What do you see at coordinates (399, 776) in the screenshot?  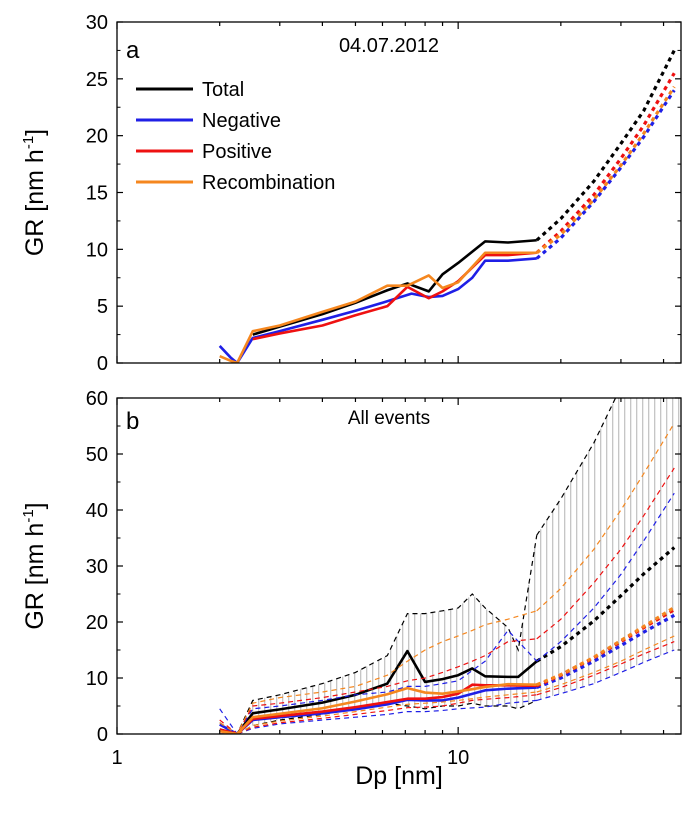 I see `x-axis-label: Dp [nm]` at bounding box center [399, 776].